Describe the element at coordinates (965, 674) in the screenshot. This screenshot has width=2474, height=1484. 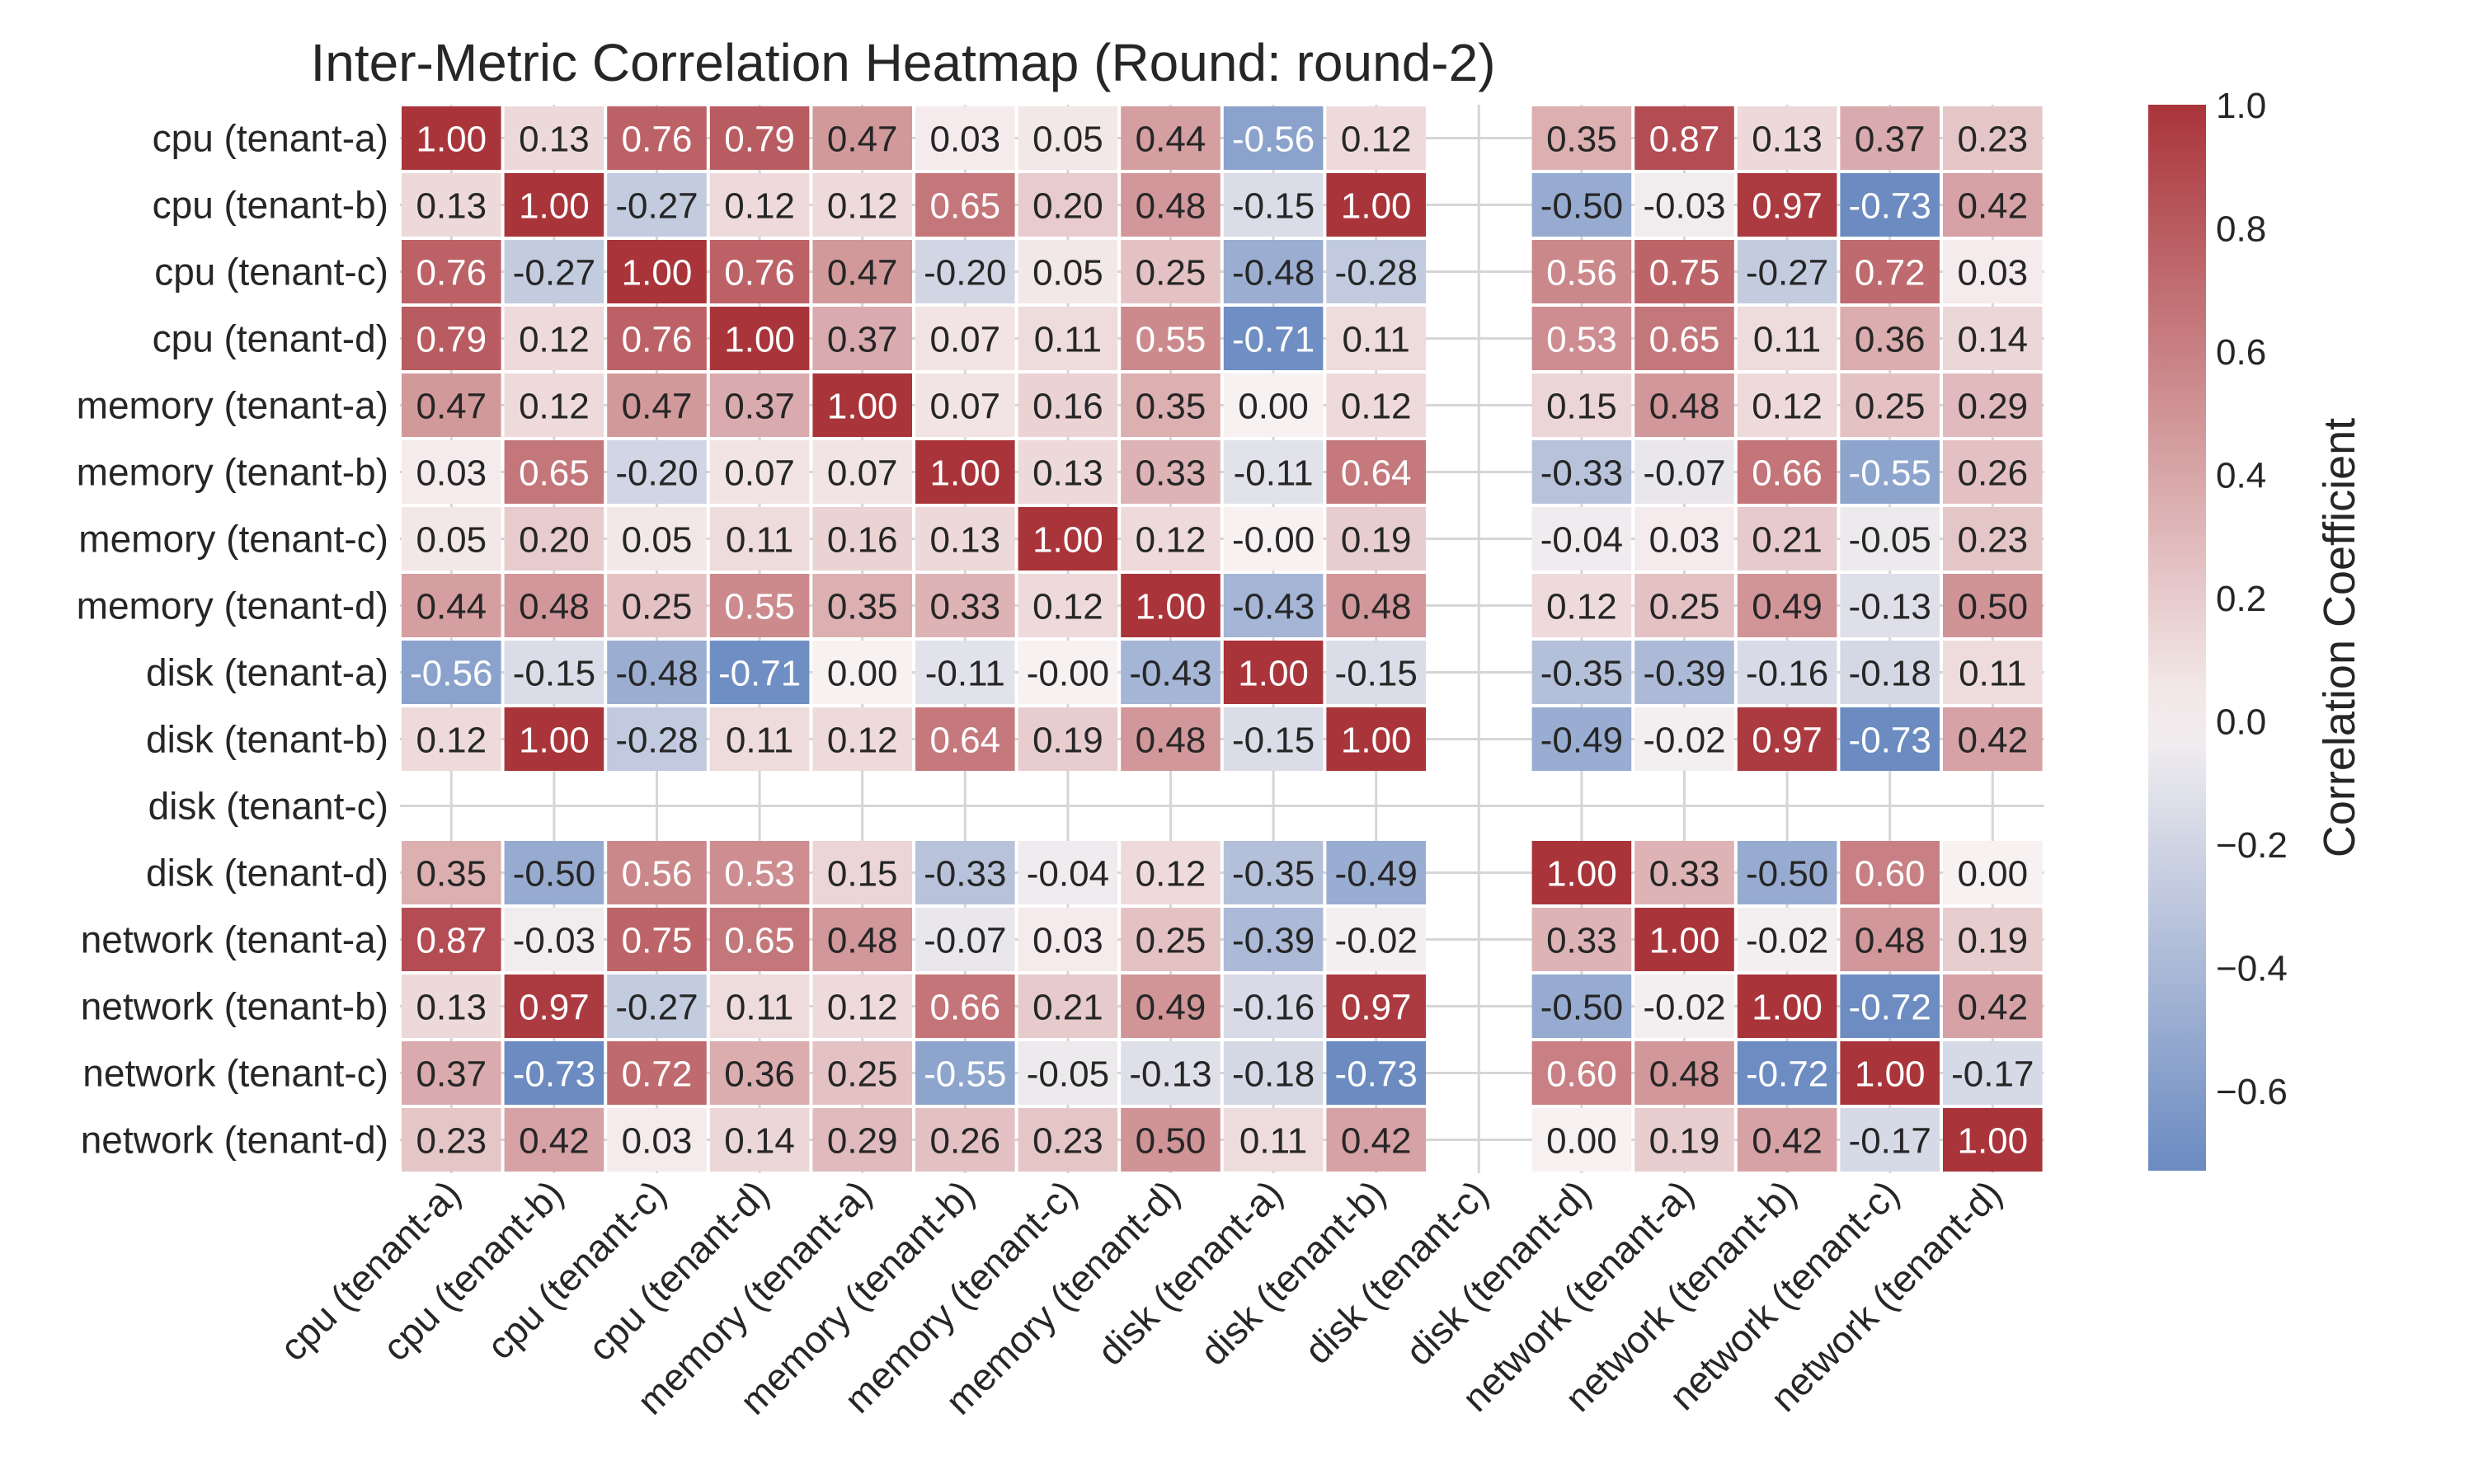
I see `cell-value-label: -0.11` at that location.